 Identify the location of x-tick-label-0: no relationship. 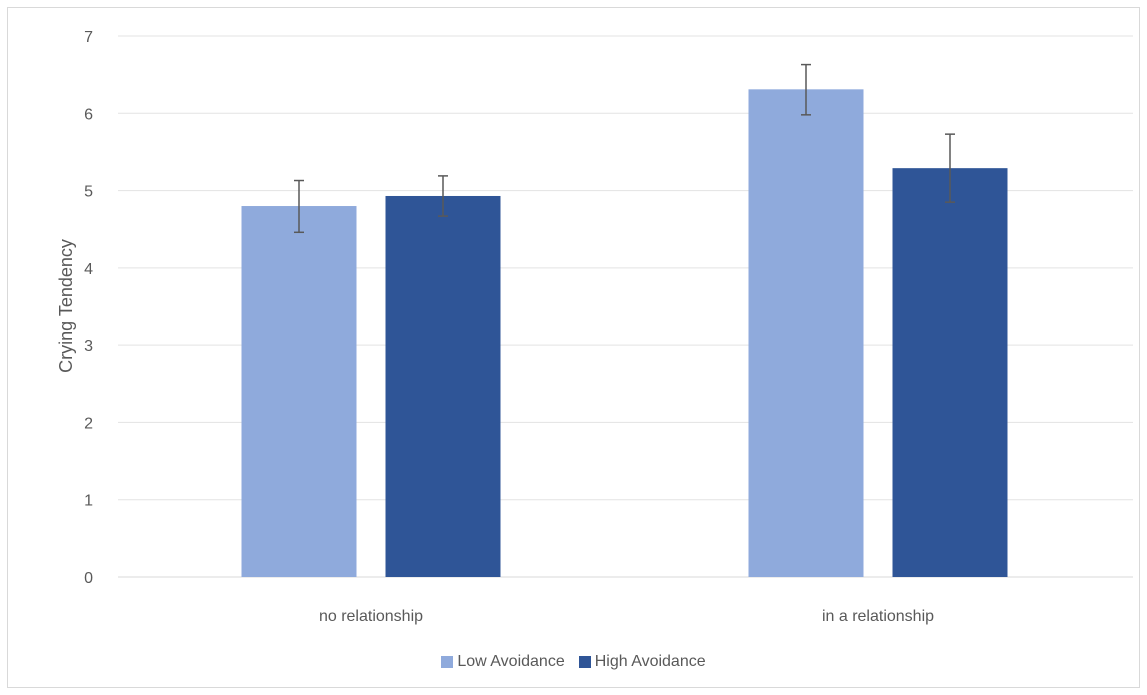
(371, 616).